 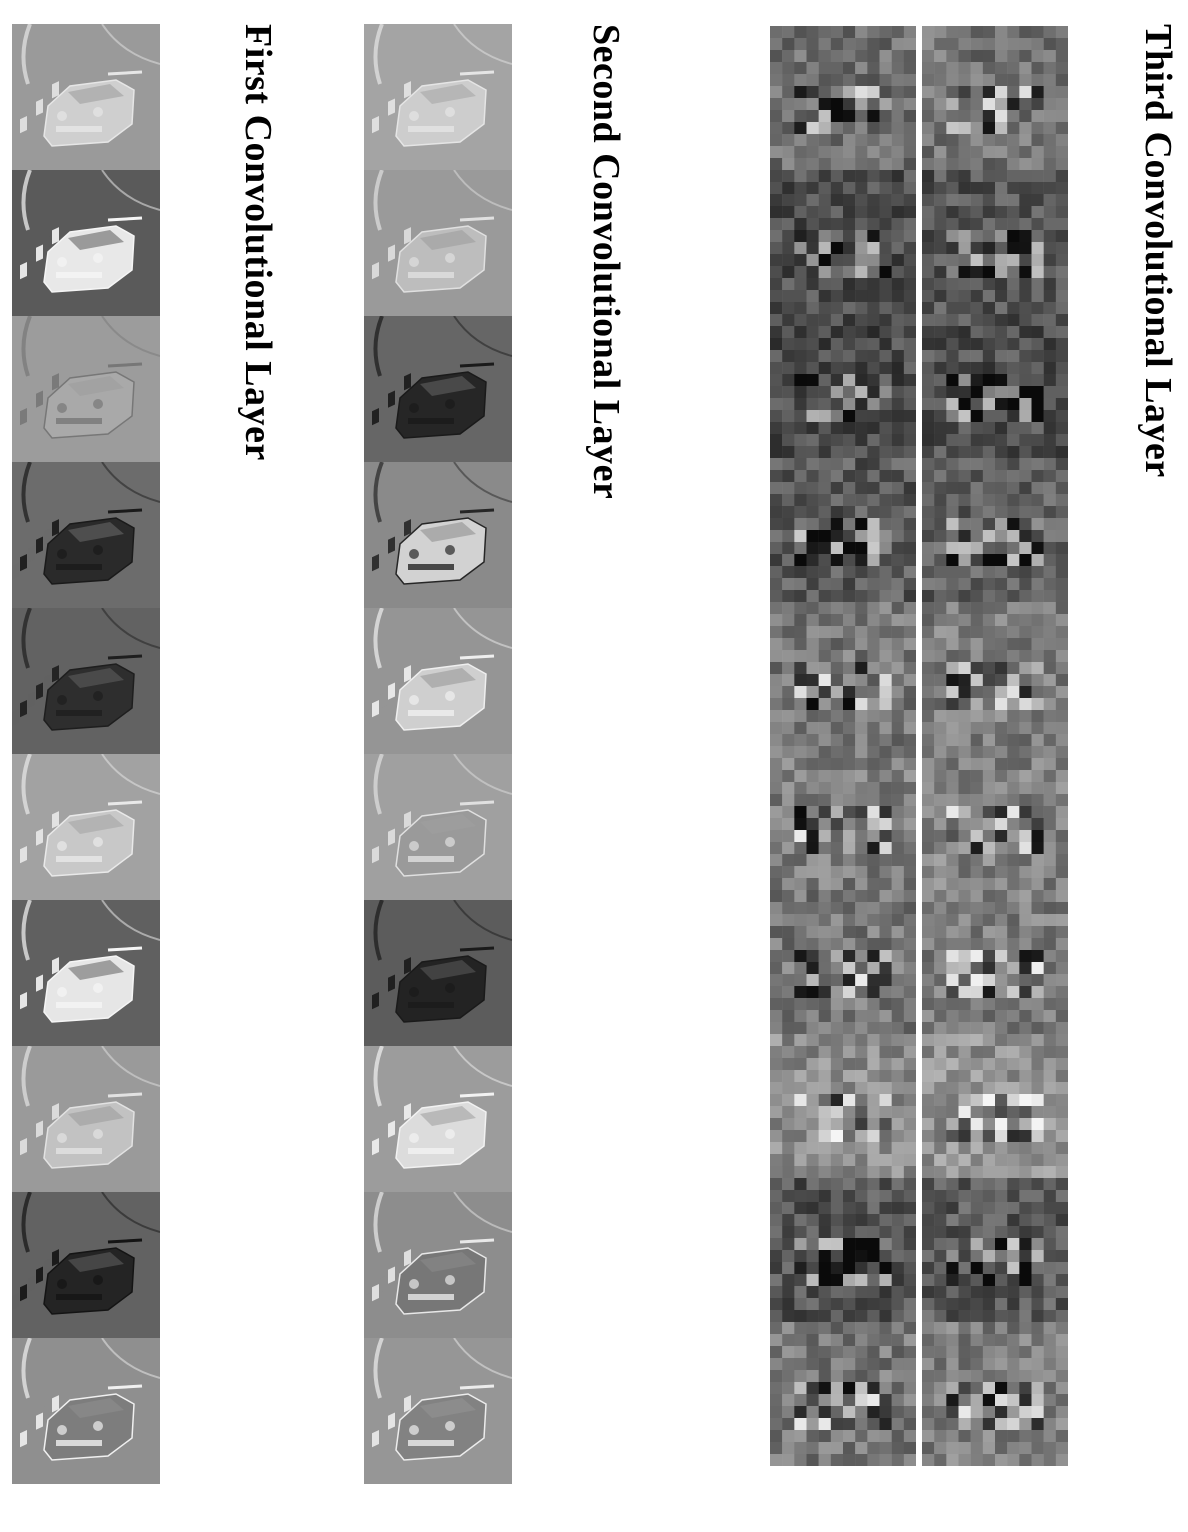 What do you see at coordinates (606, 262) in the screenshot?
I see `second-layer-label: Second Convolutional Layer` at bounding box center [606, 262].